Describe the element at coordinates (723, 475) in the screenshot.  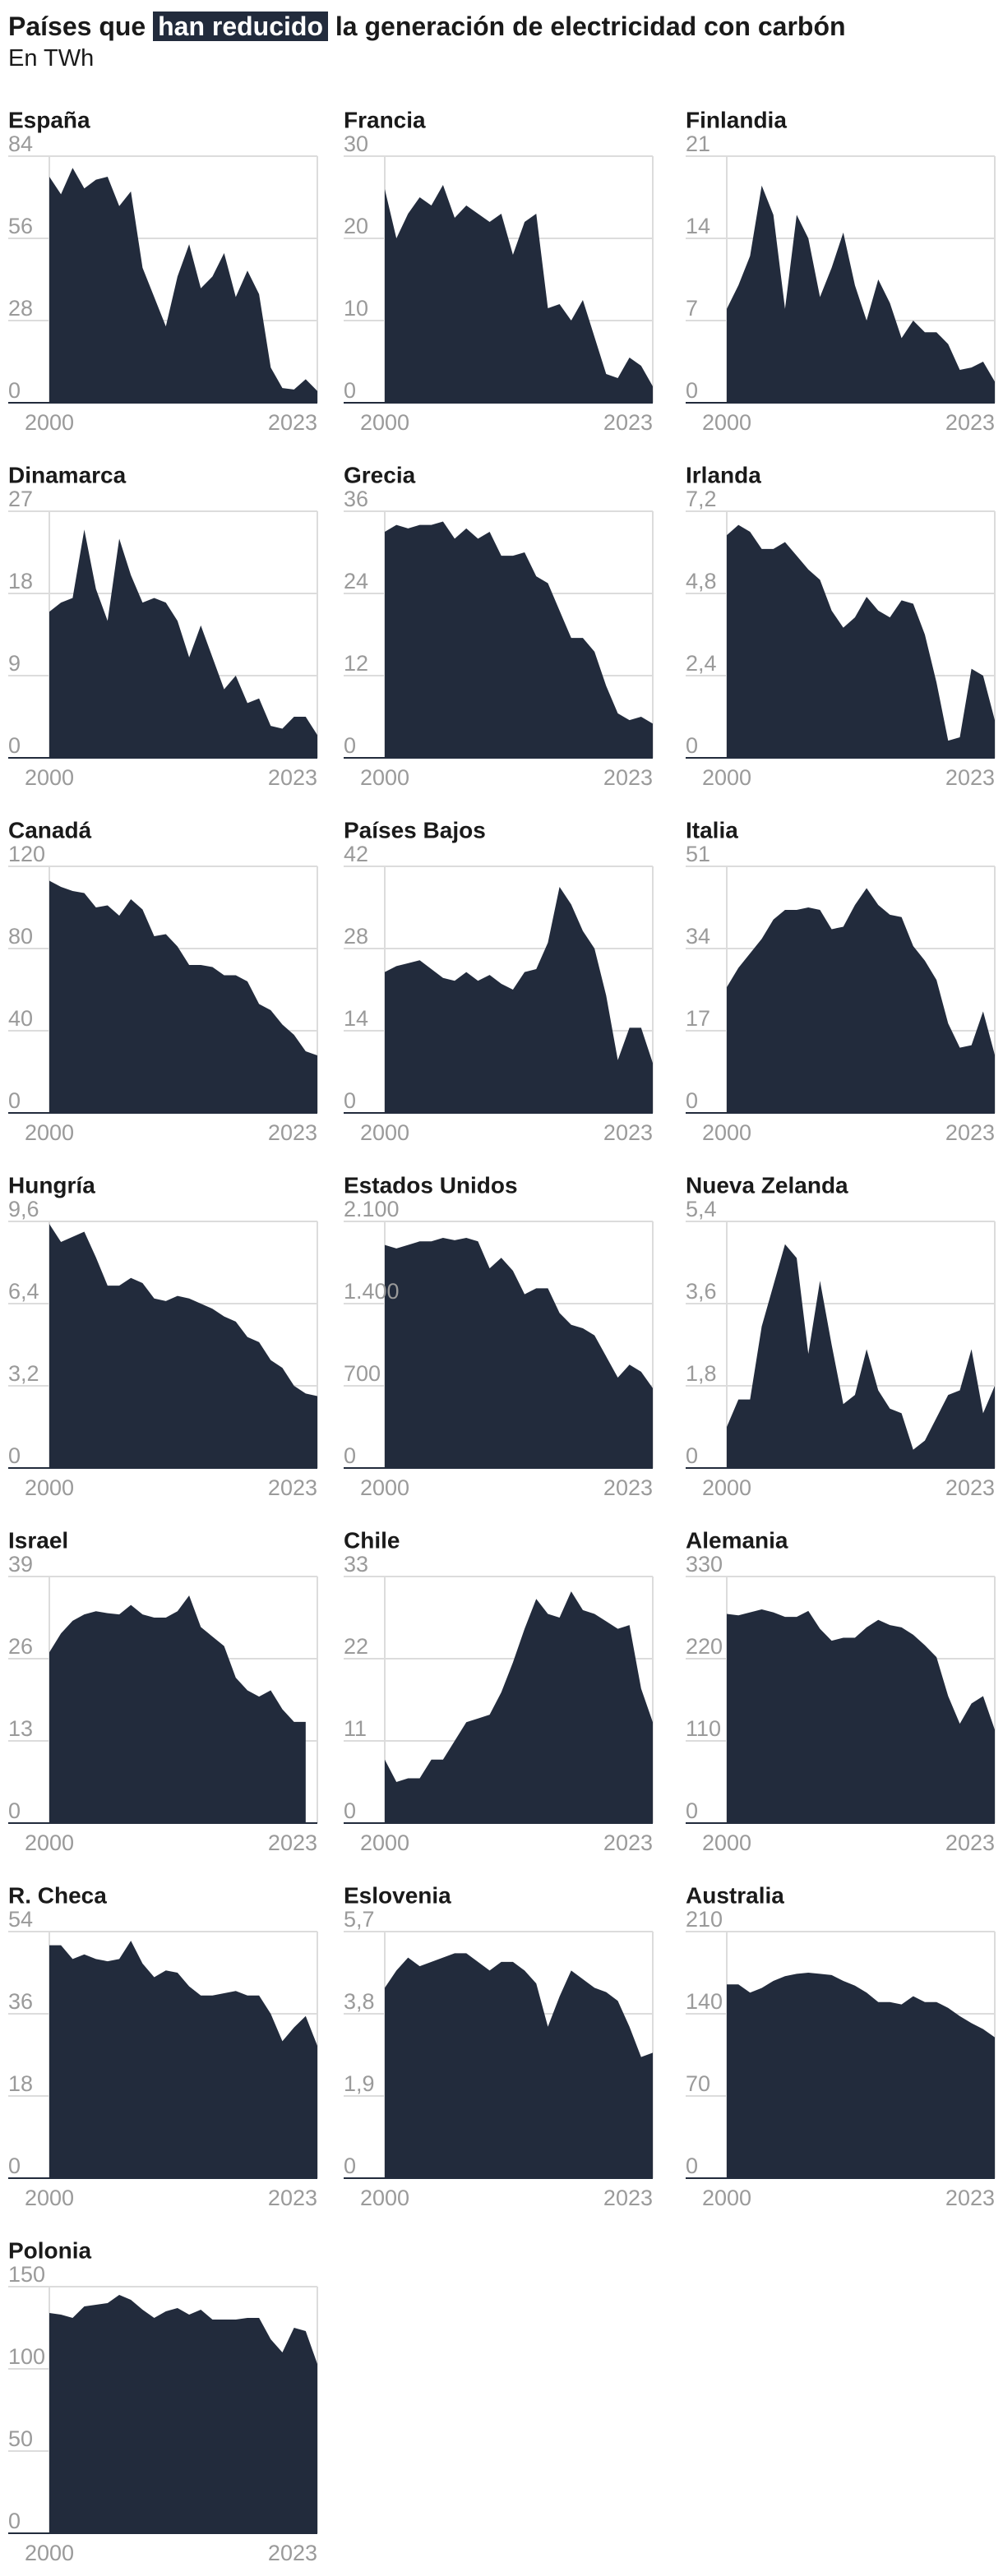
I see `panel-title: Irlanda` at that location.